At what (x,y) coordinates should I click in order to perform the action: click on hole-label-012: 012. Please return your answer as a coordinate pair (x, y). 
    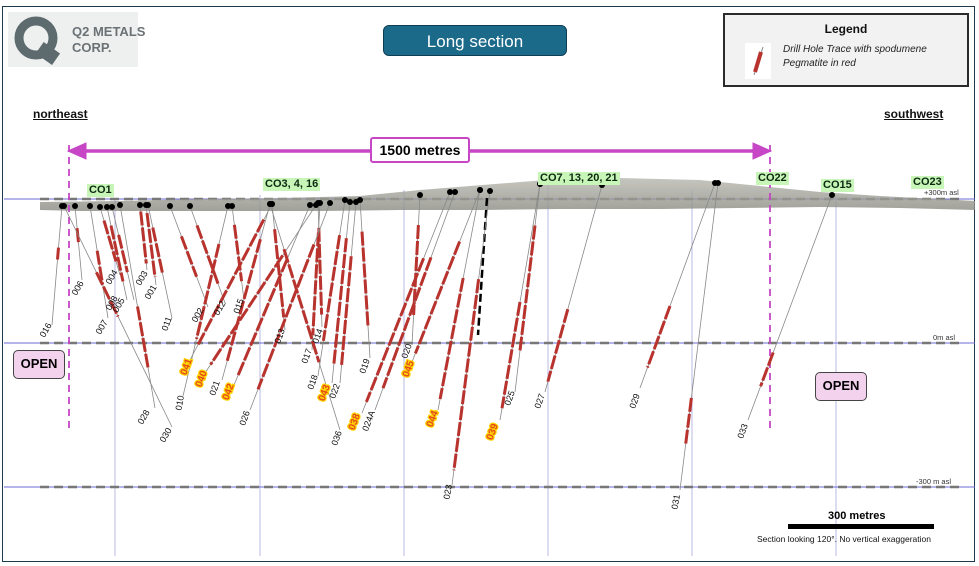
    Looking at the image, I should click on (220, 308).